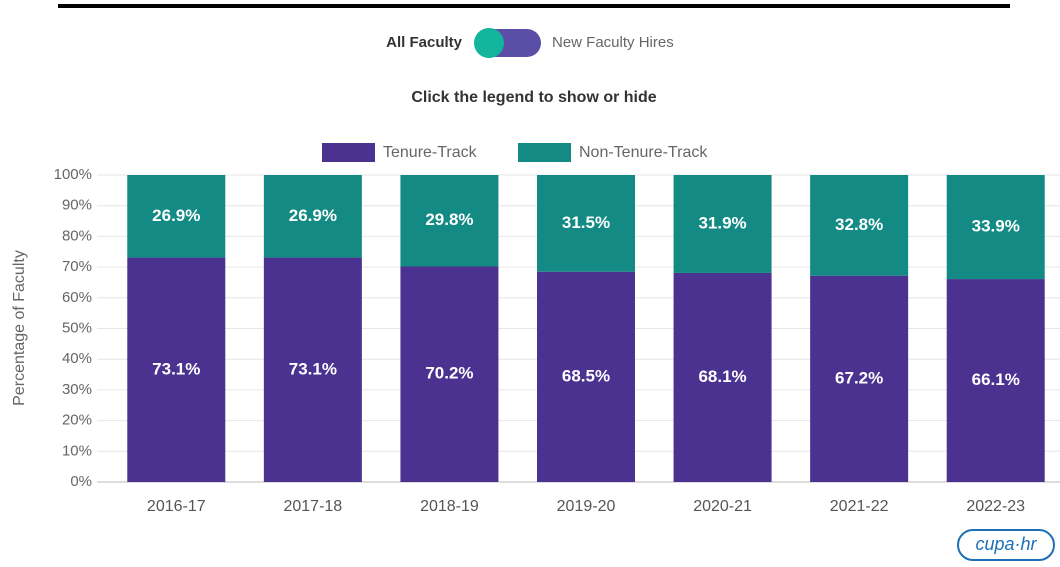 Image resolution: width=1060 pixels, height=567 pixels. I want to click on x-tick-label: 2020-21, so click(722, 506).